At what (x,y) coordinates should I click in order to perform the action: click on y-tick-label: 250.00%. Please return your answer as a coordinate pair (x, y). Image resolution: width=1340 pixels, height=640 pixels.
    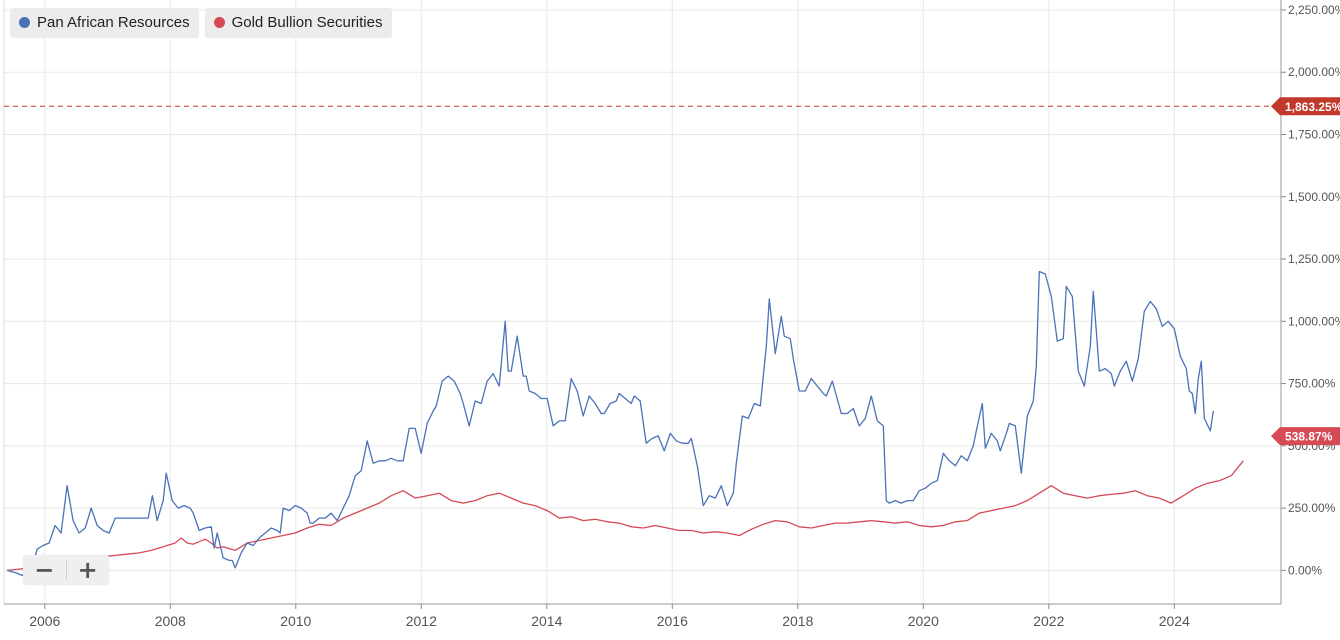
    Looking at the image, I should click on (1312, 508).